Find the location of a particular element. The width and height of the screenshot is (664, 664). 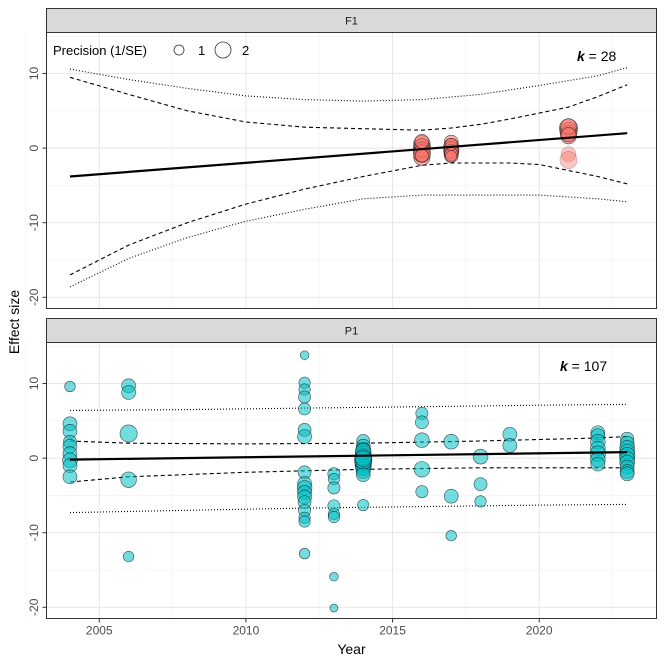

panel-p1-fit is located at coordinates (348, 456).